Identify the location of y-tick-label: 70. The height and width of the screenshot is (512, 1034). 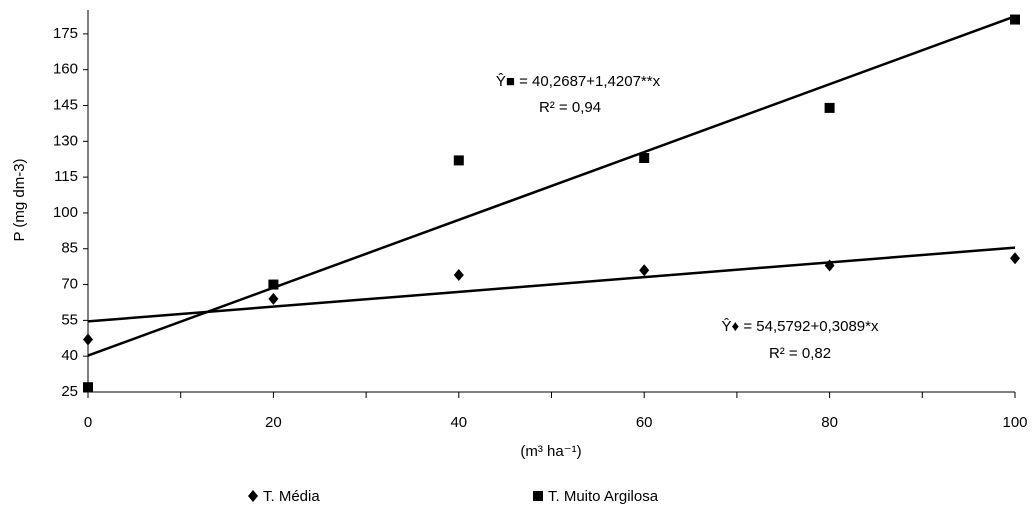
(69, 284).